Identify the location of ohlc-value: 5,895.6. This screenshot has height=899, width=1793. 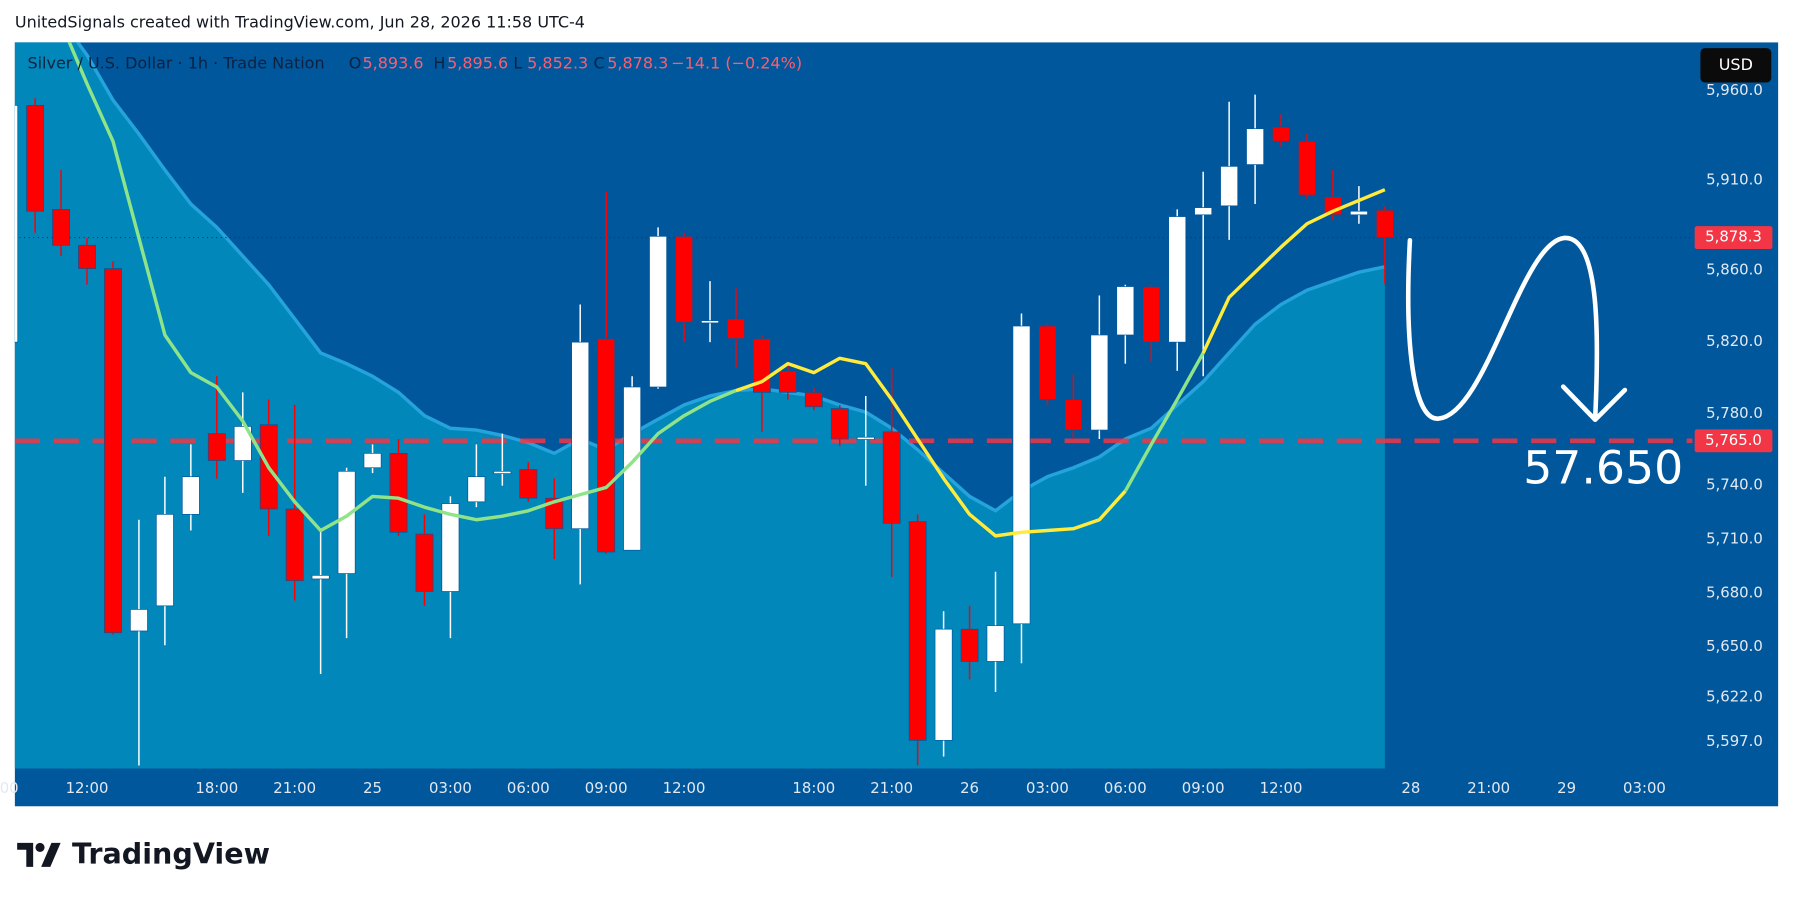
(477, 63).